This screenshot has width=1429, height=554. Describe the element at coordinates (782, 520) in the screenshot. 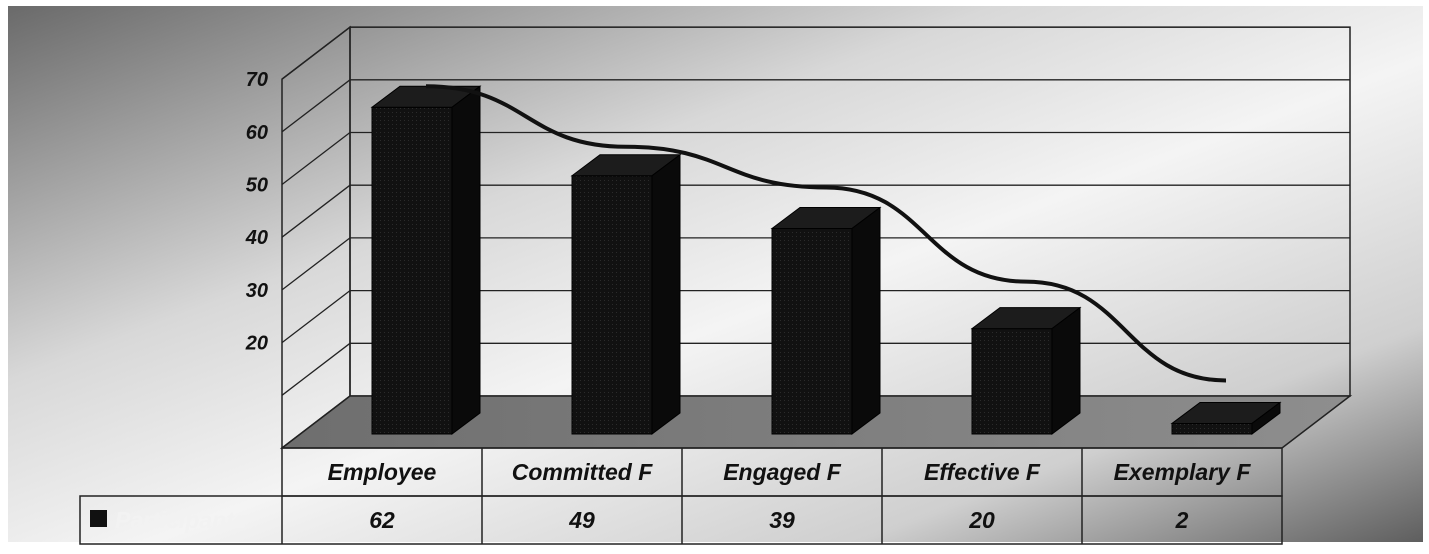

I see `data-label: 39` at that location.